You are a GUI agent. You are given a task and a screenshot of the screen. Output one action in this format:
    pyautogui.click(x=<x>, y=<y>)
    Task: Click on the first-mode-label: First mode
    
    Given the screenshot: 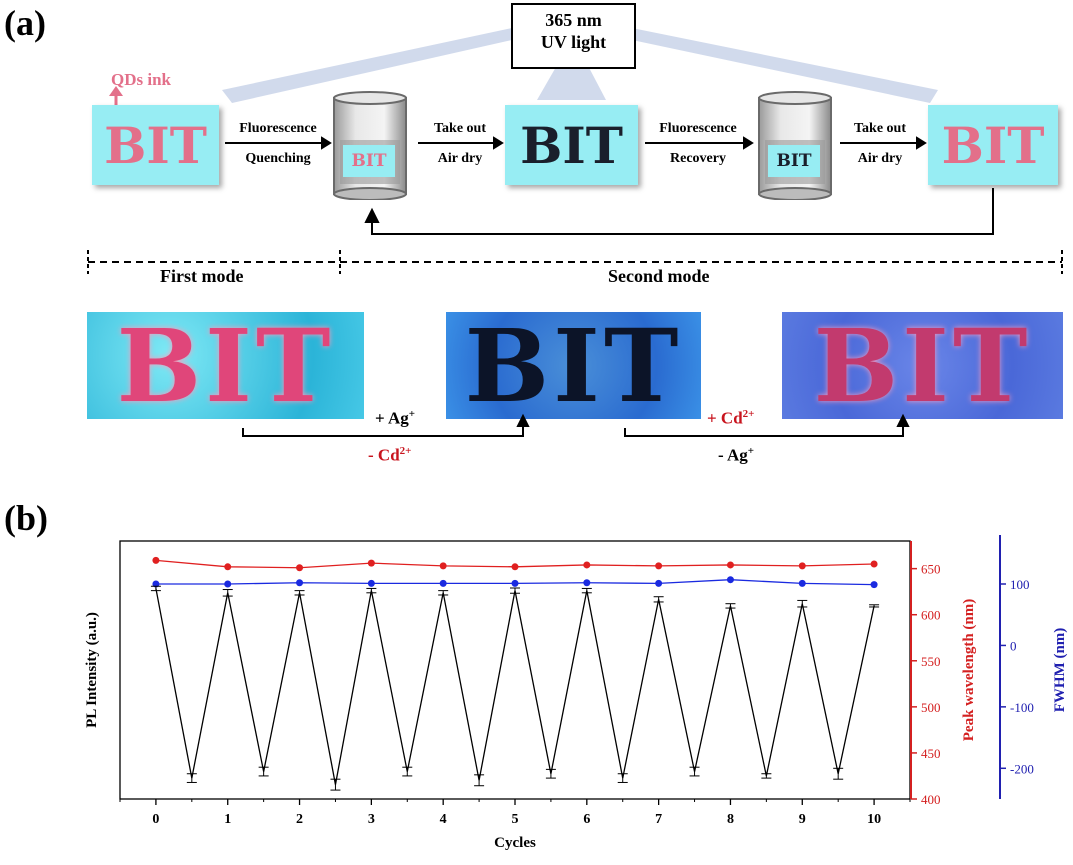 What is the action you would take?
    pyautogui.click(x=202, y=276)
    